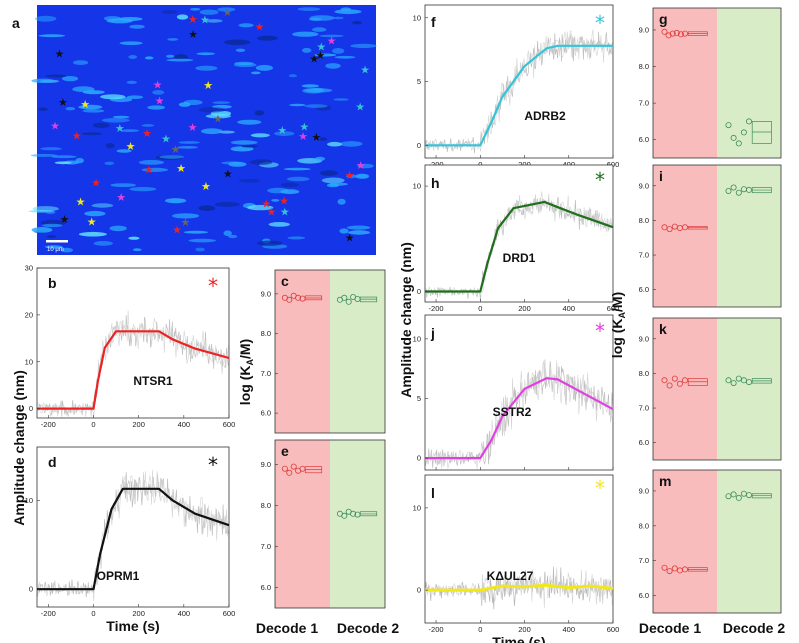 The height and width of the screenshot is (643, 799). Describe the element at coordinates (644, 490) in the screenshot. I see `y-tick-label: 9.0` at that location.